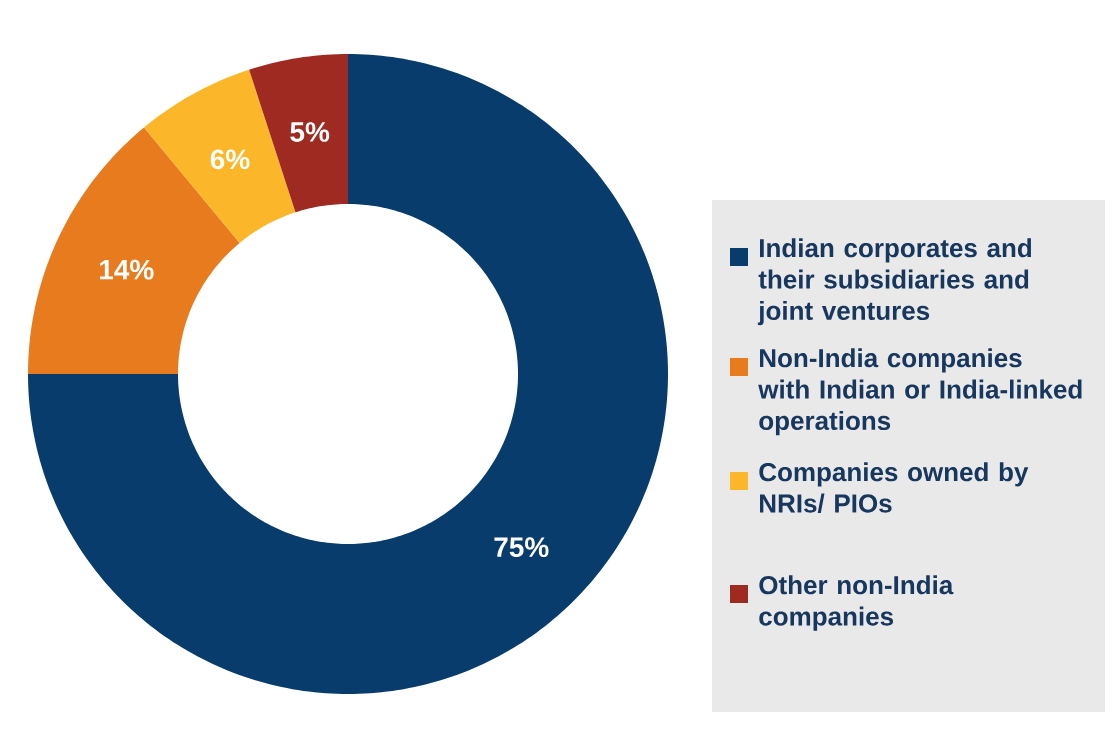  I want to click on legend-label: Indian corporates and their subsidiaries and joint ventures, so click(894, 282).